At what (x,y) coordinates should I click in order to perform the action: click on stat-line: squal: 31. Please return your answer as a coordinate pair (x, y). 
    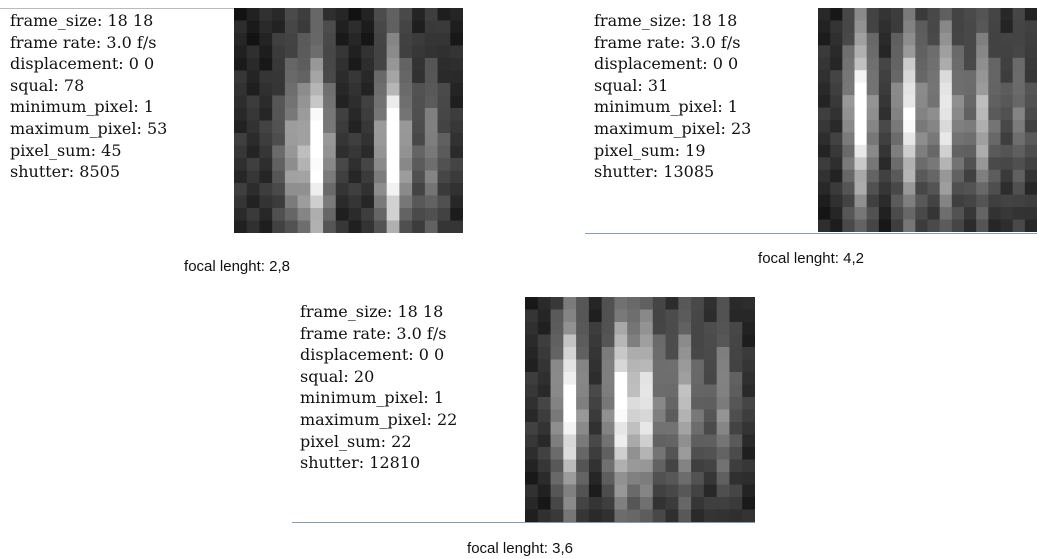
    Looking at the image, I should click on (631, 85).